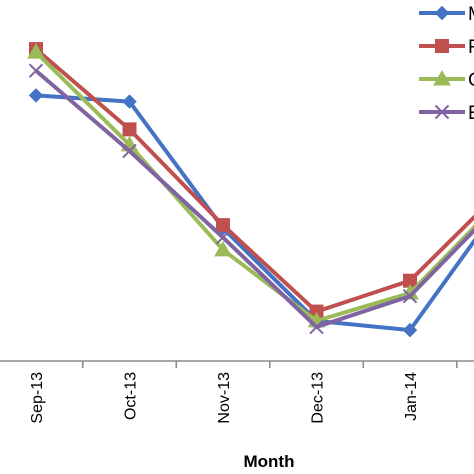  I want to click on x-axis-title: Month, so click(269, 461).